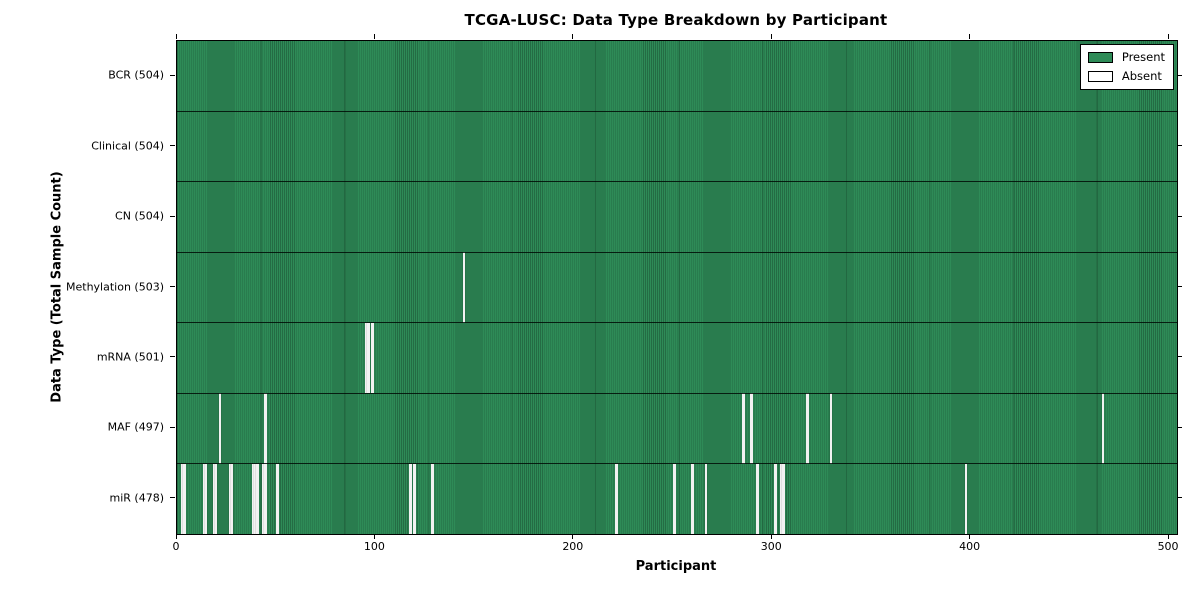 Image resolution: width=1200 pixels, height=600 pixels. What do you see at coordinates (573, 546) in the screenshot?
I see `xtick-label-200: 200` at bounding box center [573, 546].